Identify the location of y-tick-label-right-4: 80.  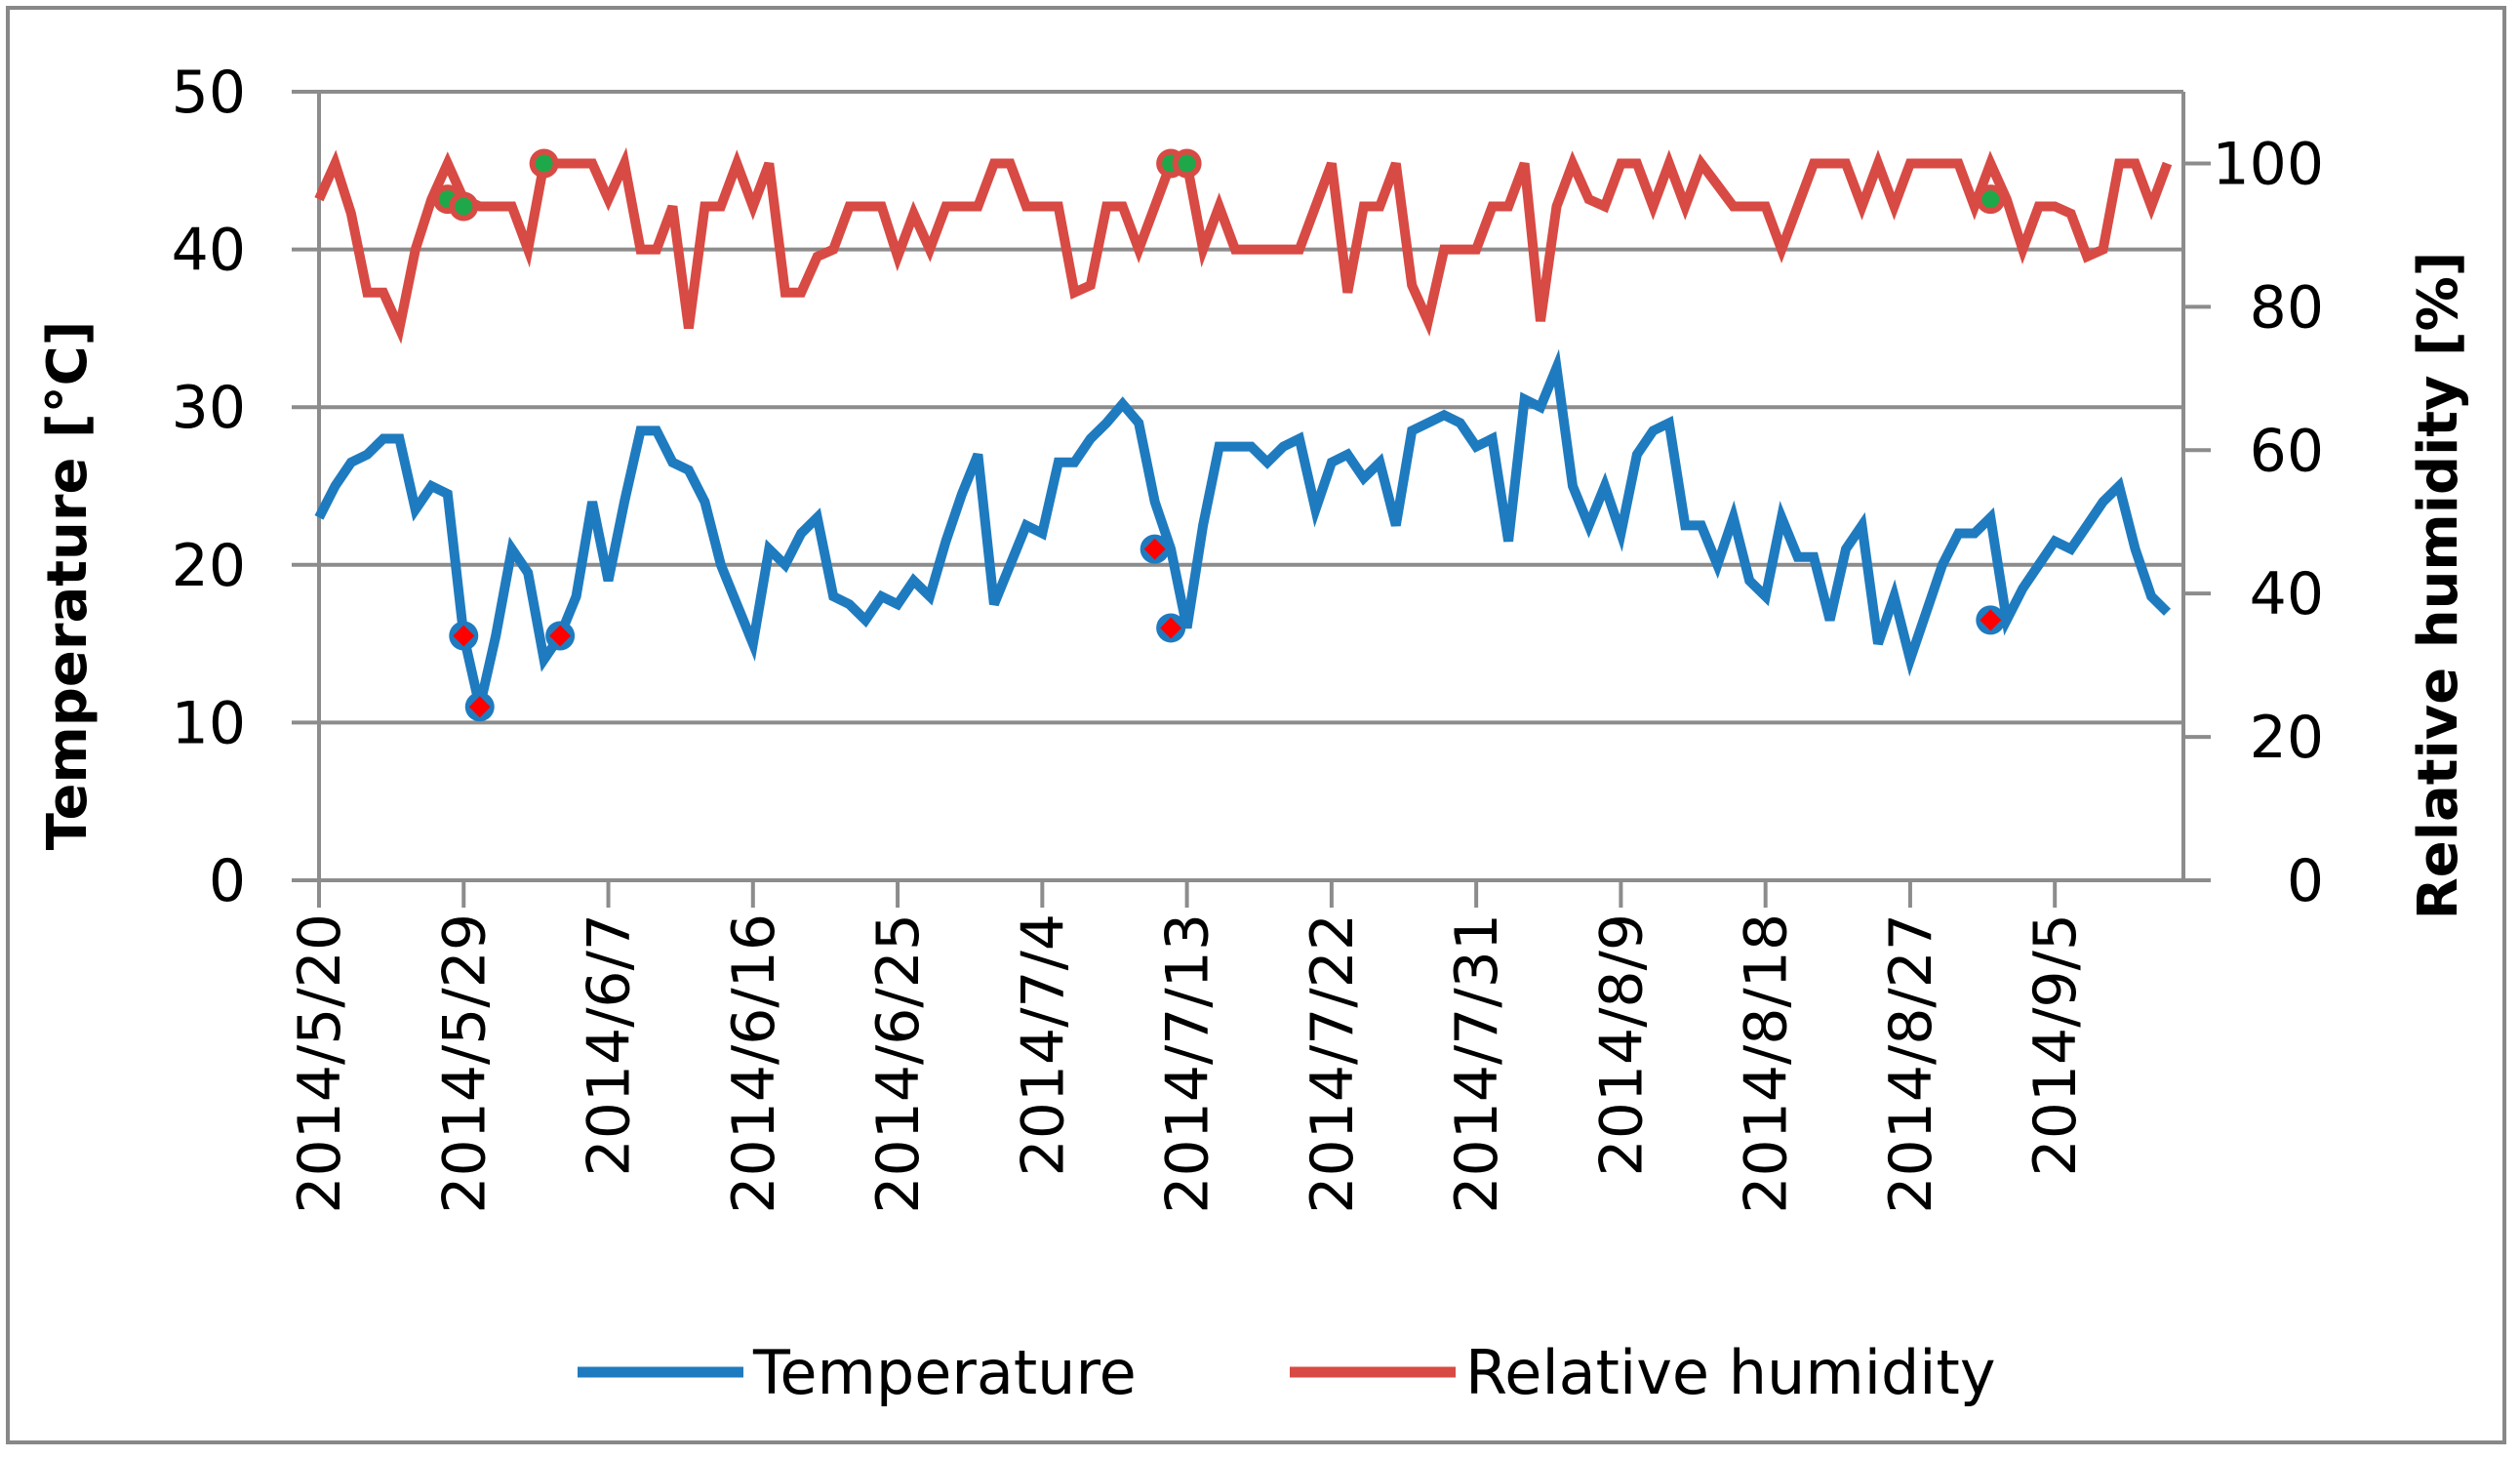
(2287, 307).